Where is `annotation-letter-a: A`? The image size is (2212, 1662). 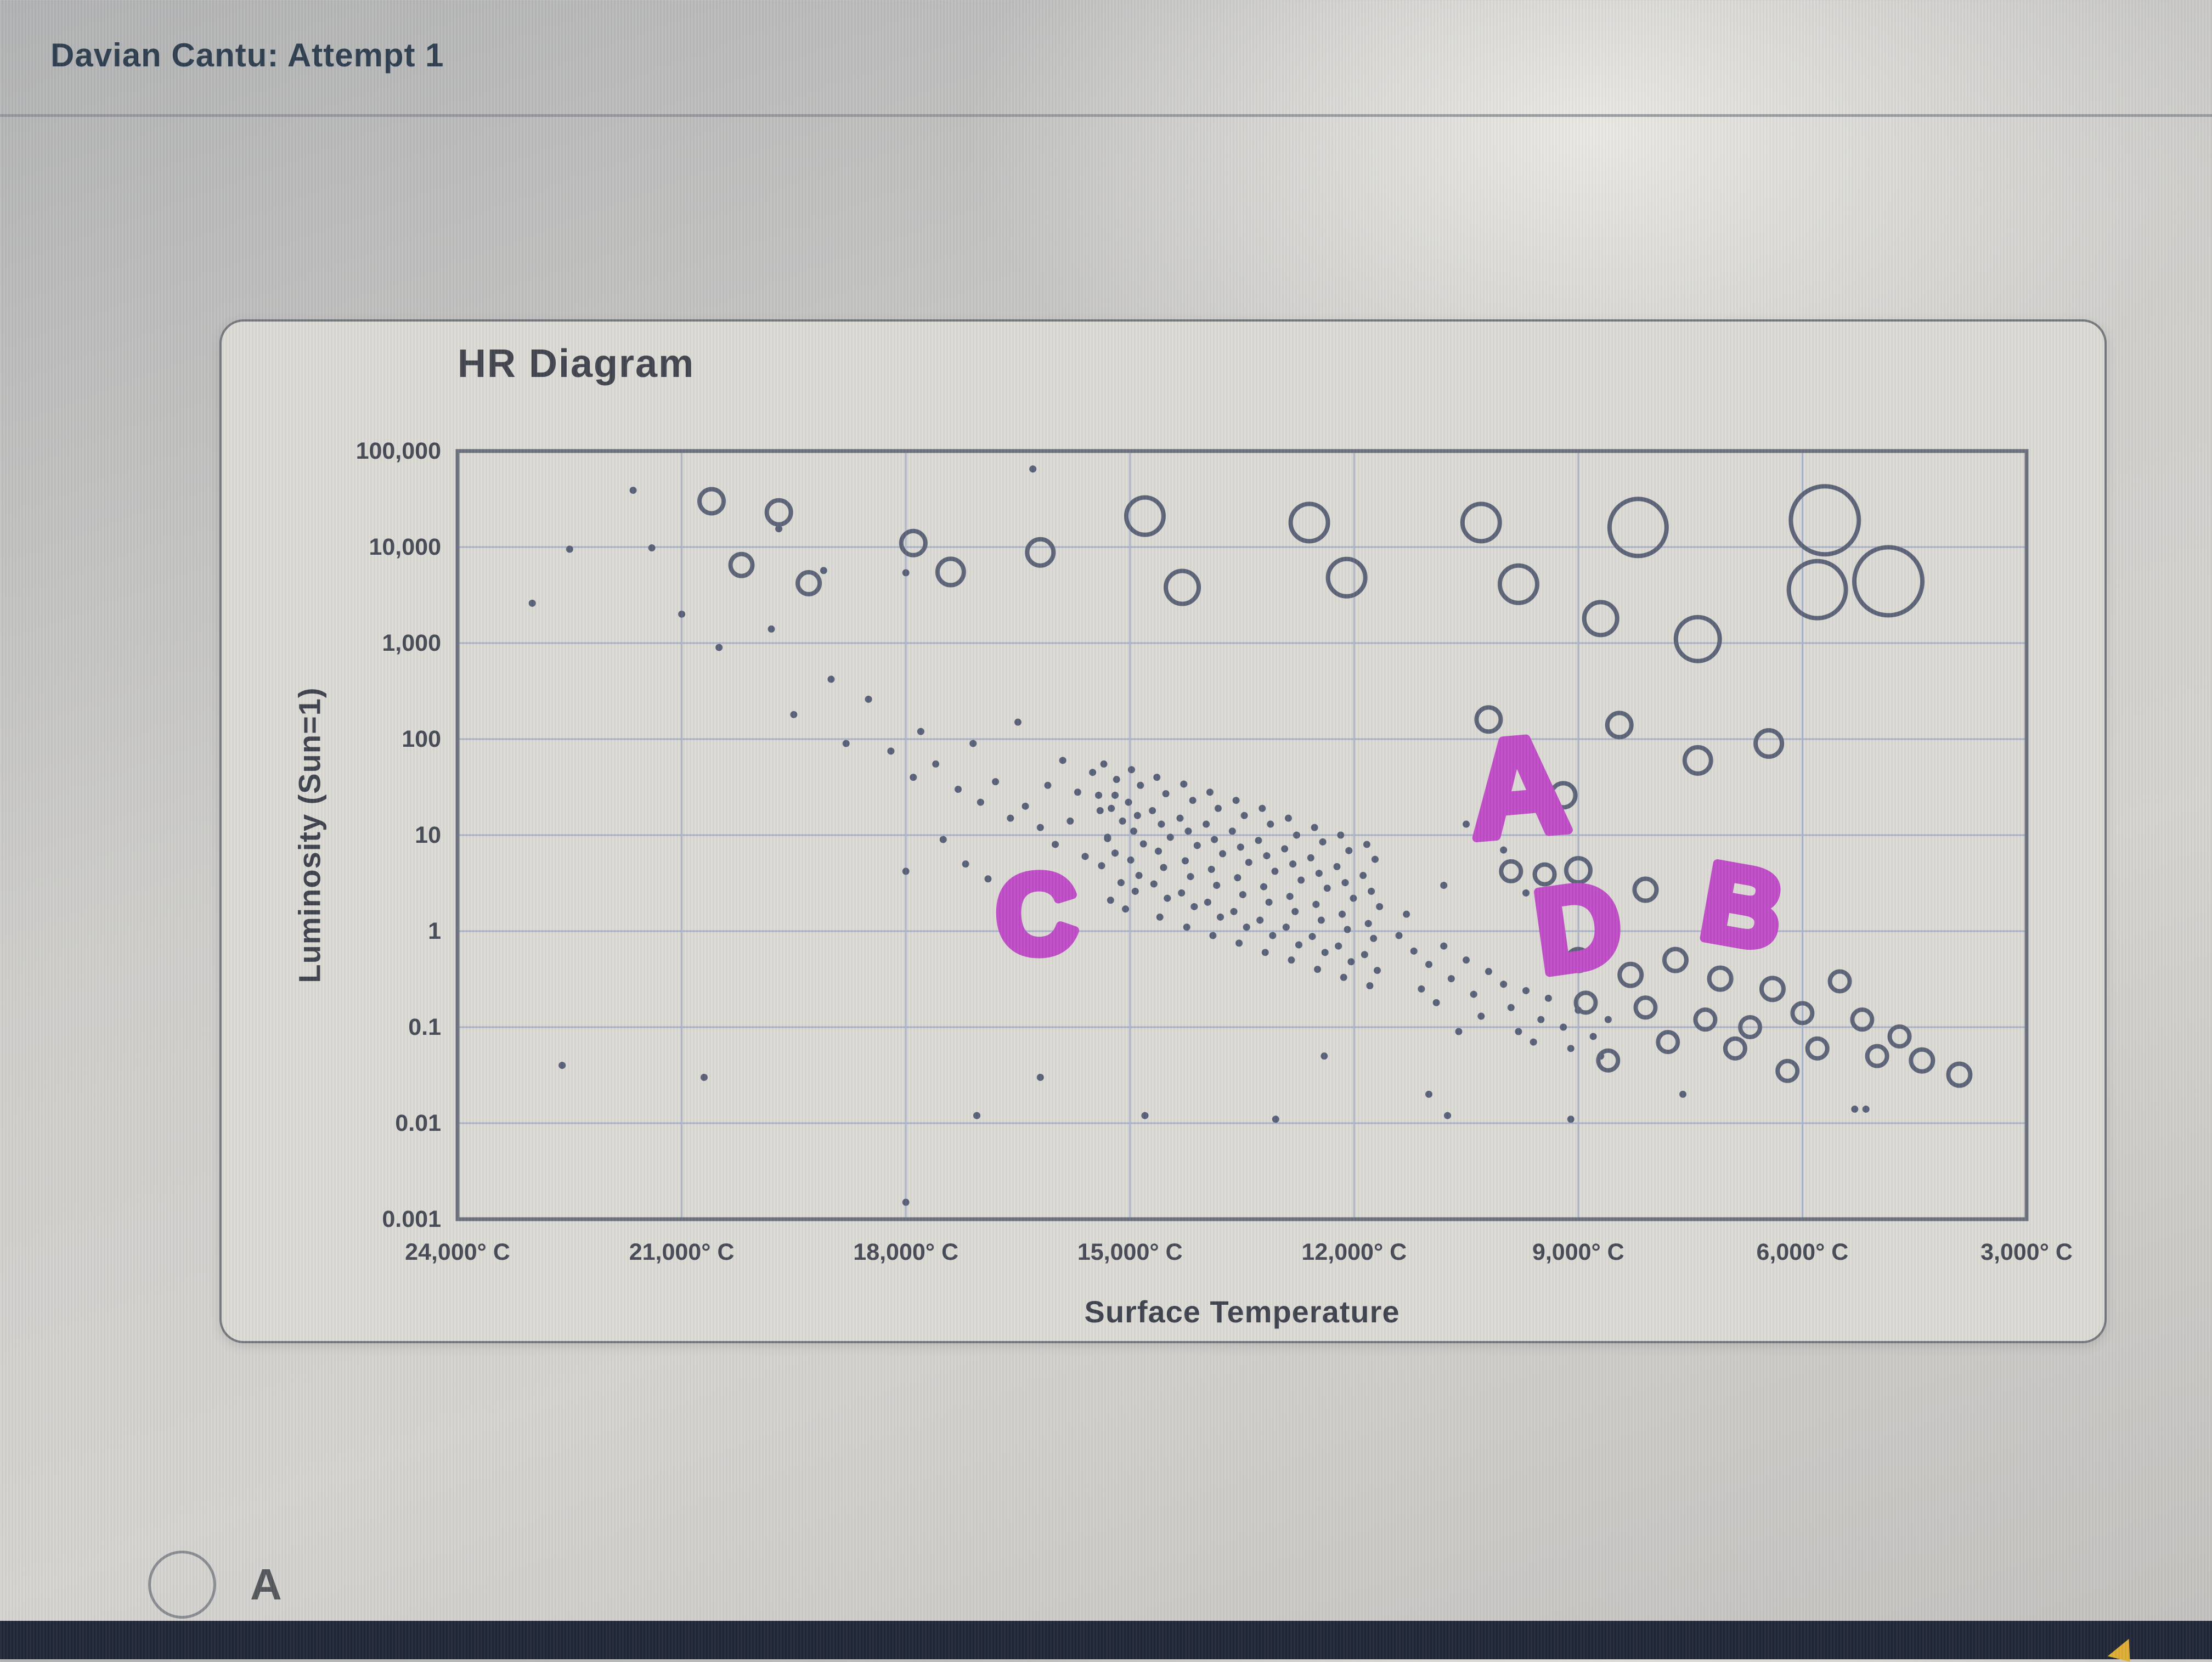
annotation-letter-a: A is located at coordinates (1519, 786).